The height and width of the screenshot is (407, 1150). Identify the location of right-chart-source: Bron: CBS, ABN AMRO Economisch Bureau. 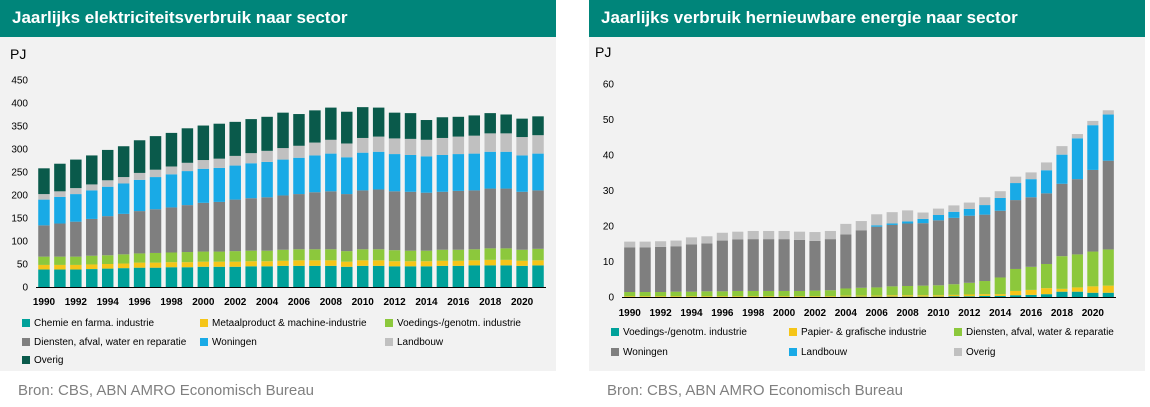
(755, 390).